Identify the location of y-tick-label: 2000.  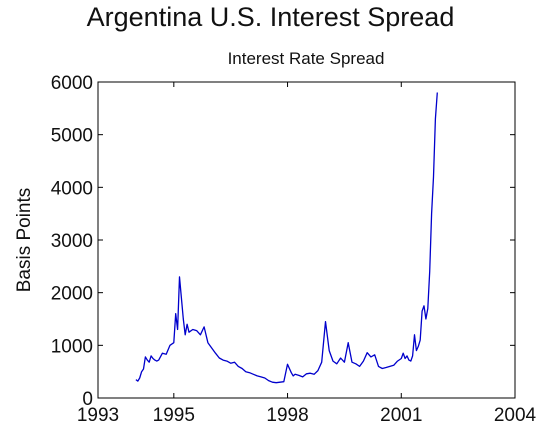
(72, 294).